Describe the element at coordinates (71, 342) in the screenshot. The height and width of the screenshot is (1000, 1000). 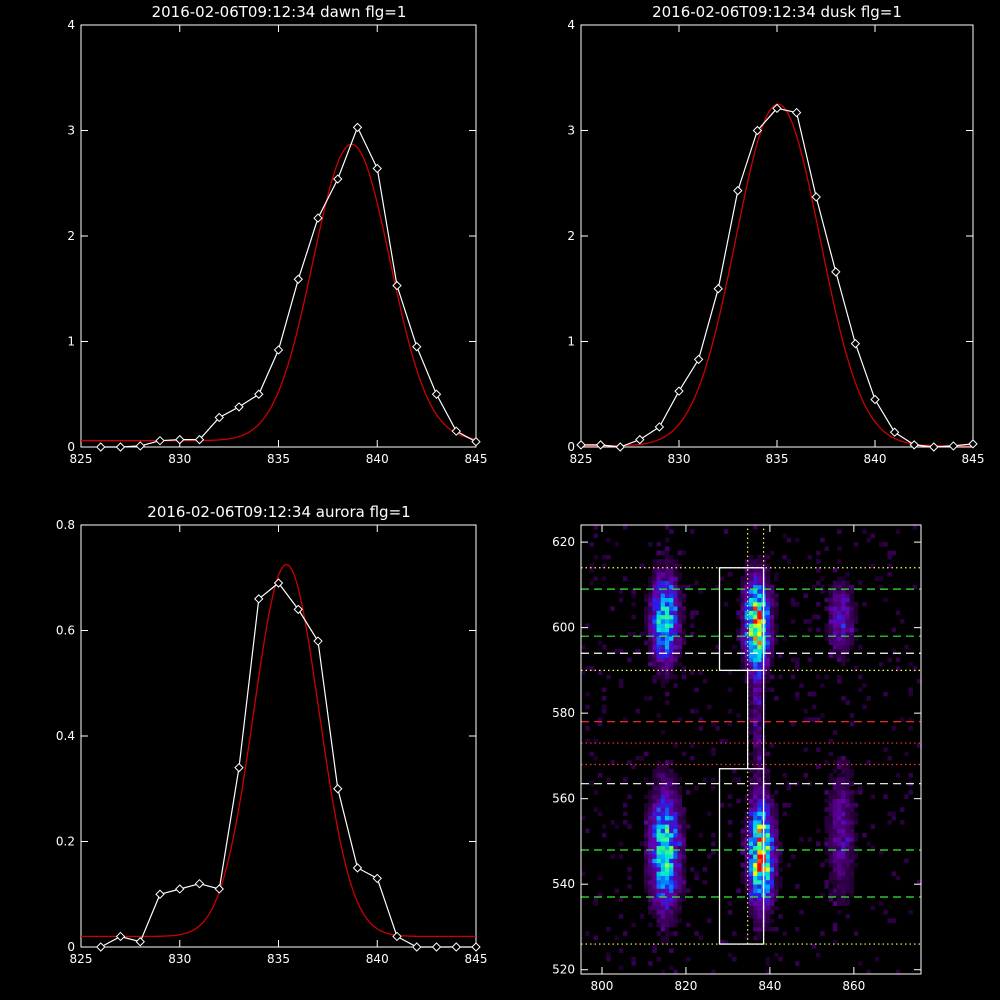
I see `dawn-ytick-label: 1` at that location.